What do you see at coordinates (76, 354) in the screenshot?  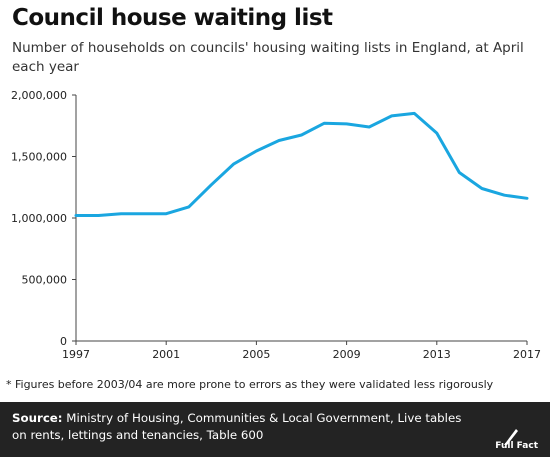 I see `x-tick-label: 1997` at bounding box center [76, 354].